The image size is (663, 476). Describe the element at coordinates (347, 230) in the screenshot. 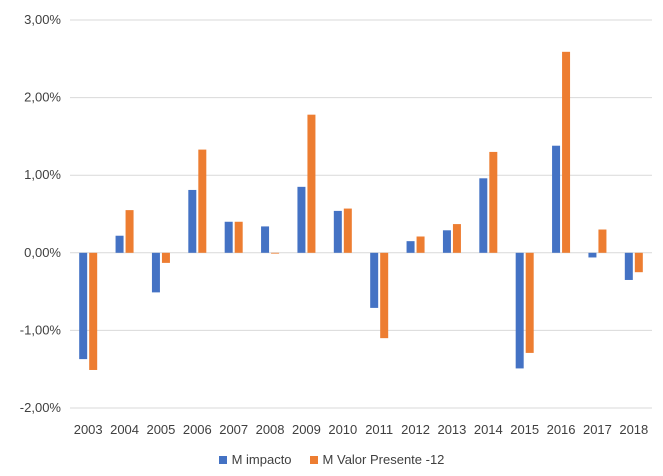

I see `bar-m-valor-presente-2010` at that location.